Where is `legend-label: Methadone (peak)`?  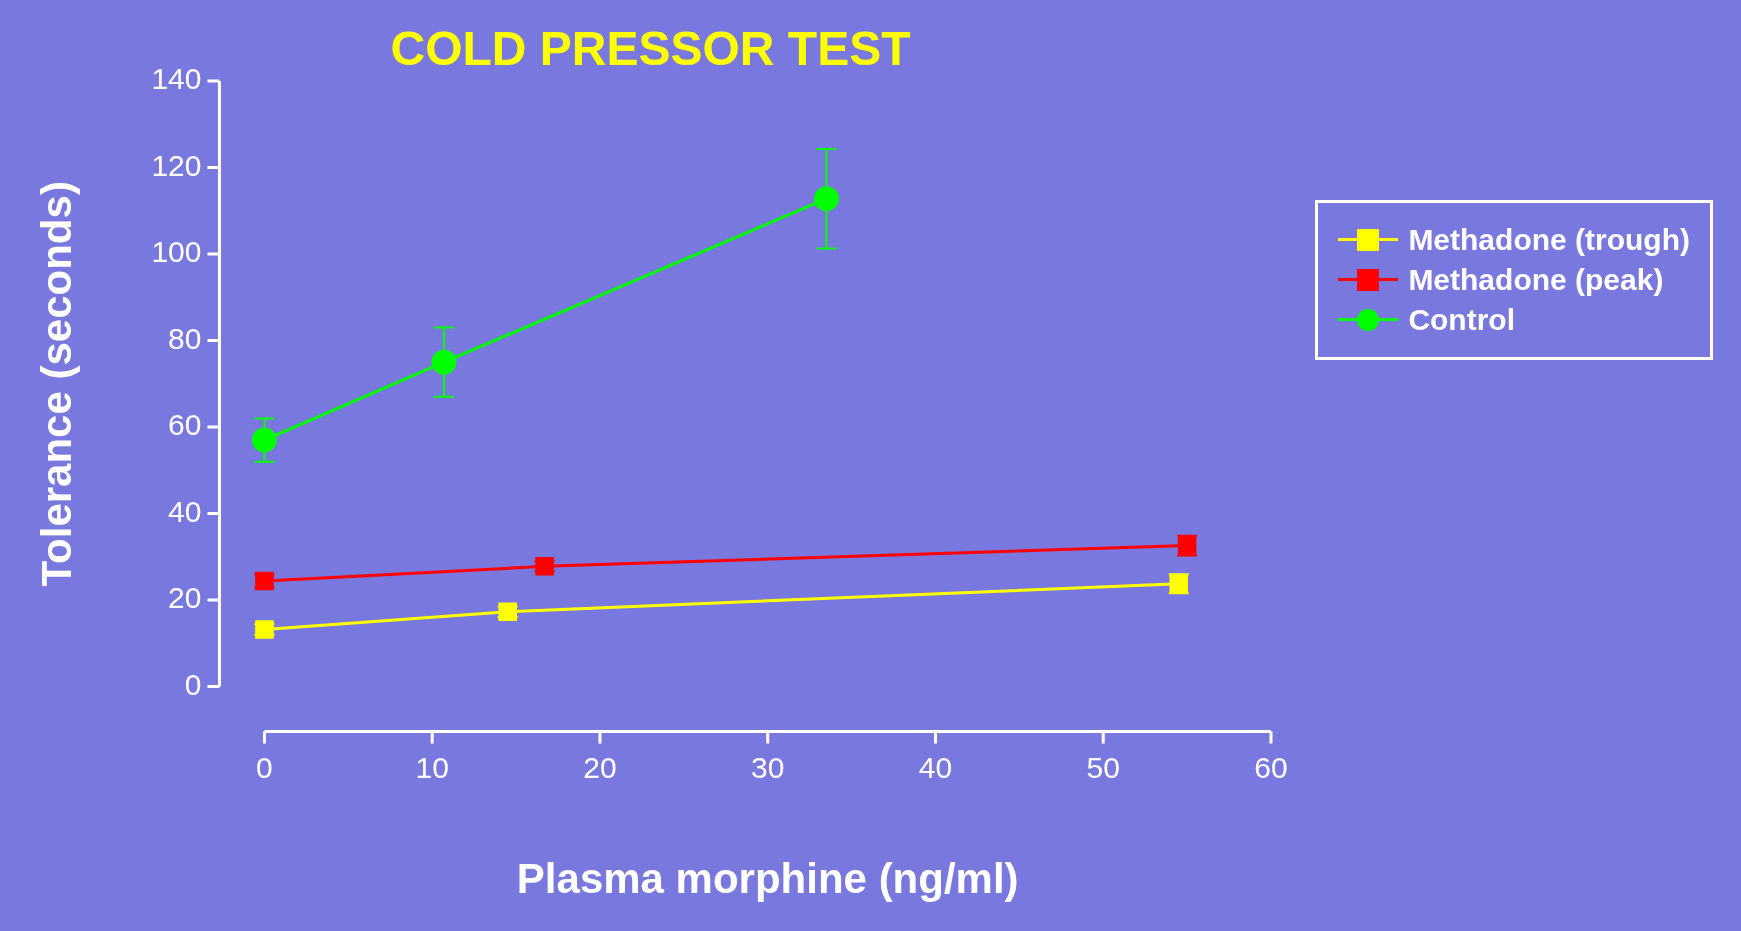
legend-label: Methadone (peak) is located at coordinates (1536, 280).